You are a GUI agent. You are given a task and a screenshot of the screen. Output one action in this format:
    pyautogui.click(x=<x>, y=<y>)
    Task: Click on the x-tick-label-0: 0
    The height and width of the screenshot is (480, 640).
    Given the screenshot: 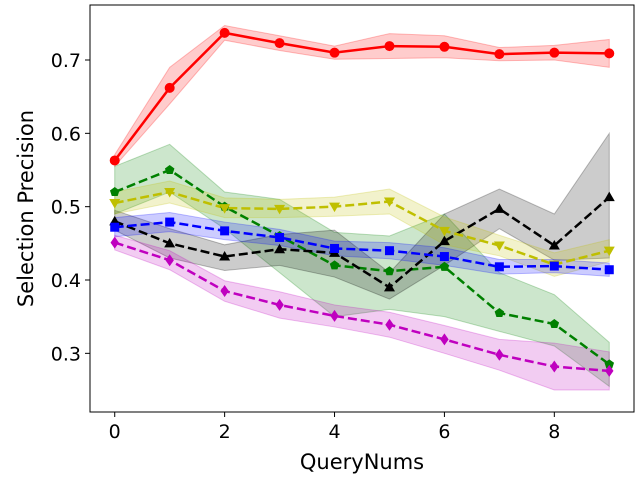 What is the action you would take?
    pyautogui.click(x=115, y=432)
    